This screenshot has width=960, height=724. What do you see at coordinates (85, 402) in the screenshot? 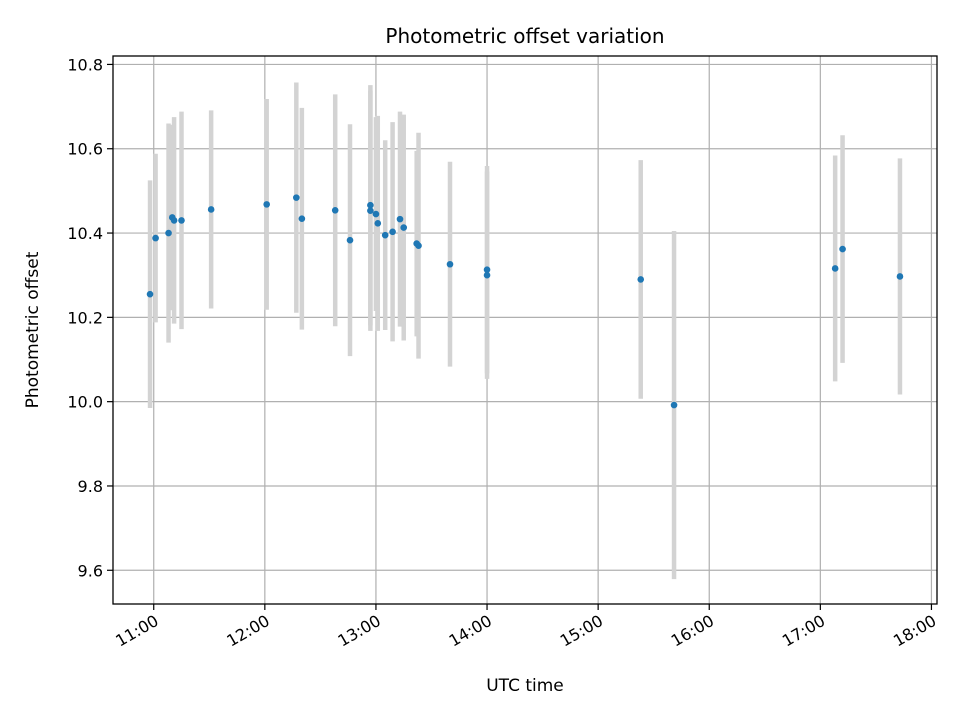
I see `y-tick-label: 10.0` at bounding box center [85, 402].